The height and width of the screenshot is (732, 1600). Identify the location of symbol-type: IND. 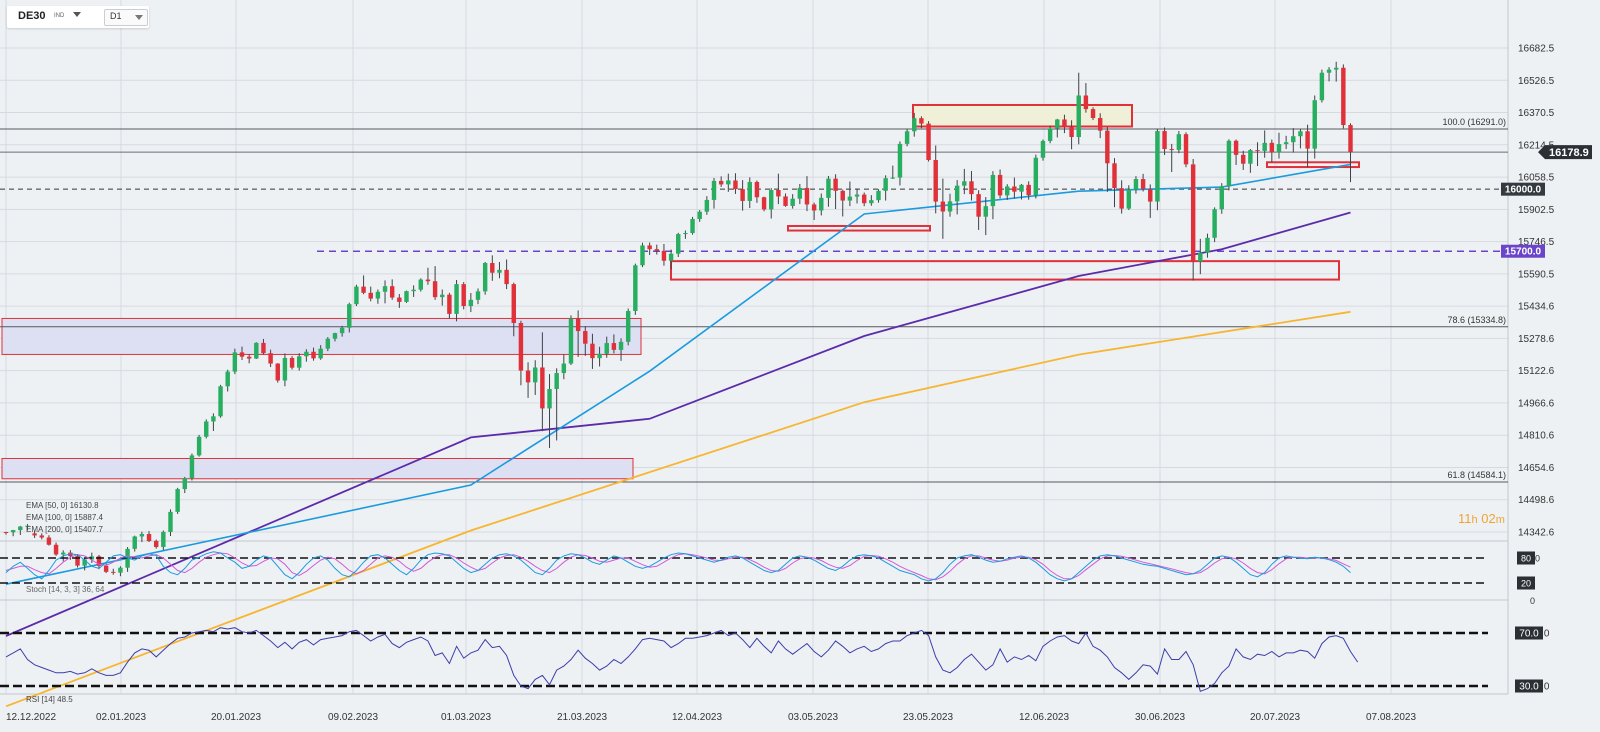
(59, 16).